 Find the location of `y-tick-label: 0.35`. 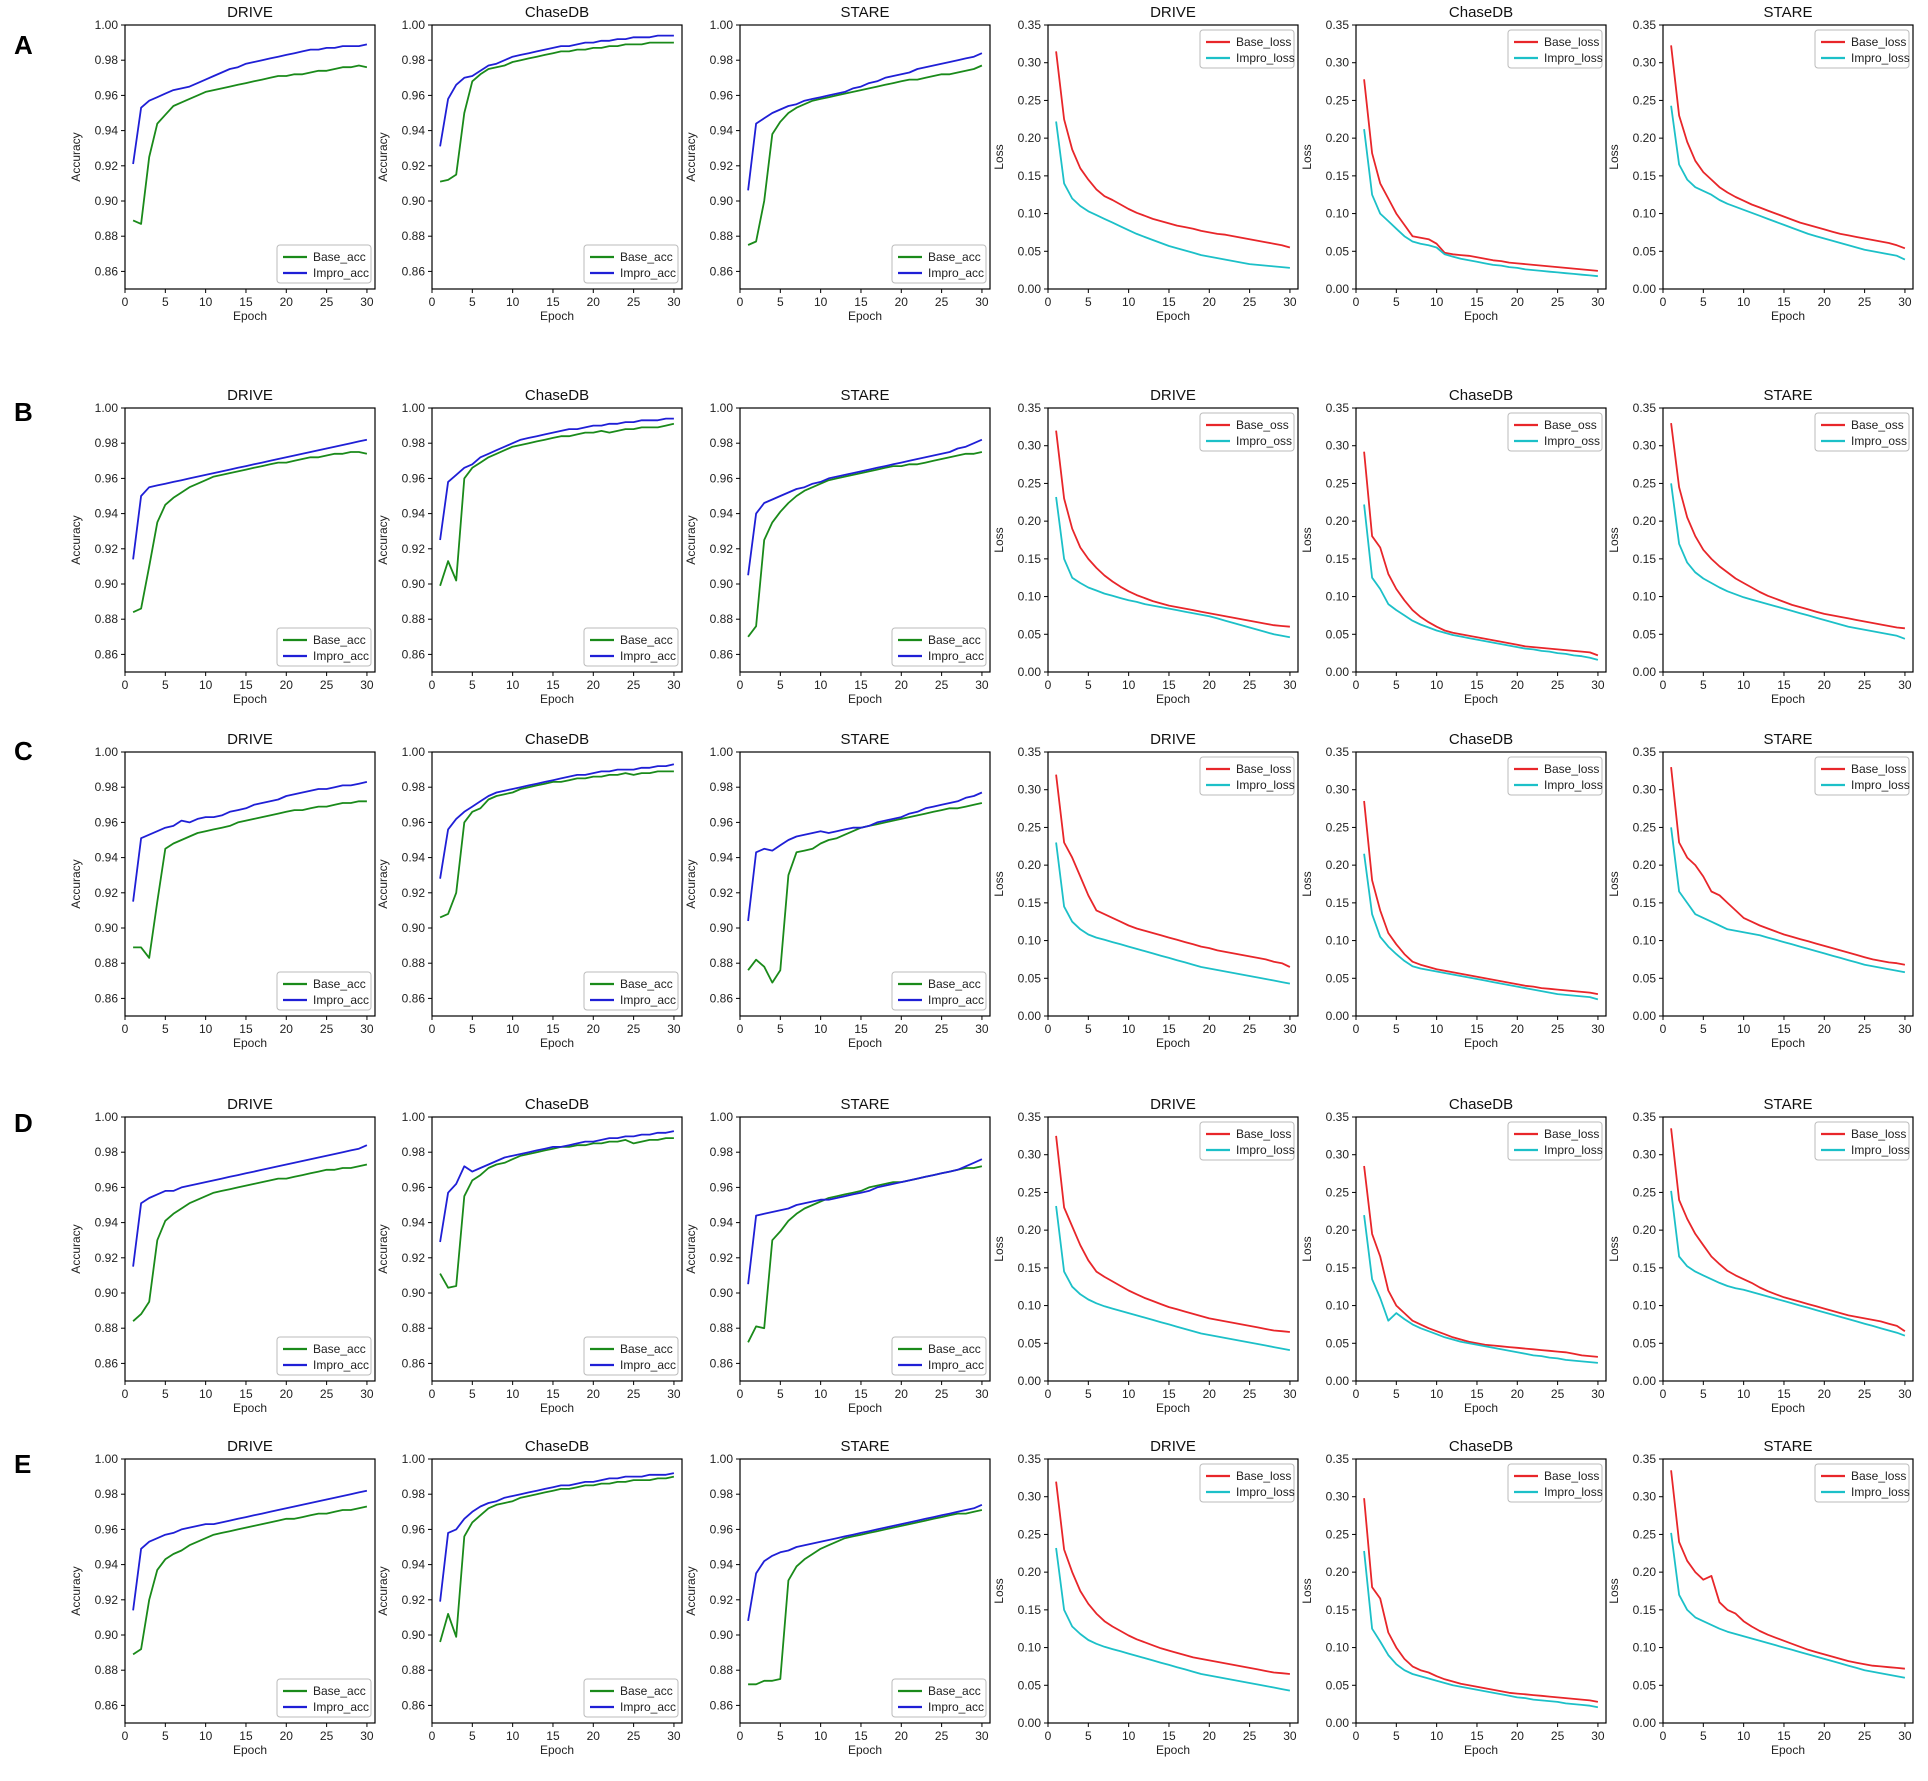

y-tick-label: 0.35 is located at coordinates (1338, 752).